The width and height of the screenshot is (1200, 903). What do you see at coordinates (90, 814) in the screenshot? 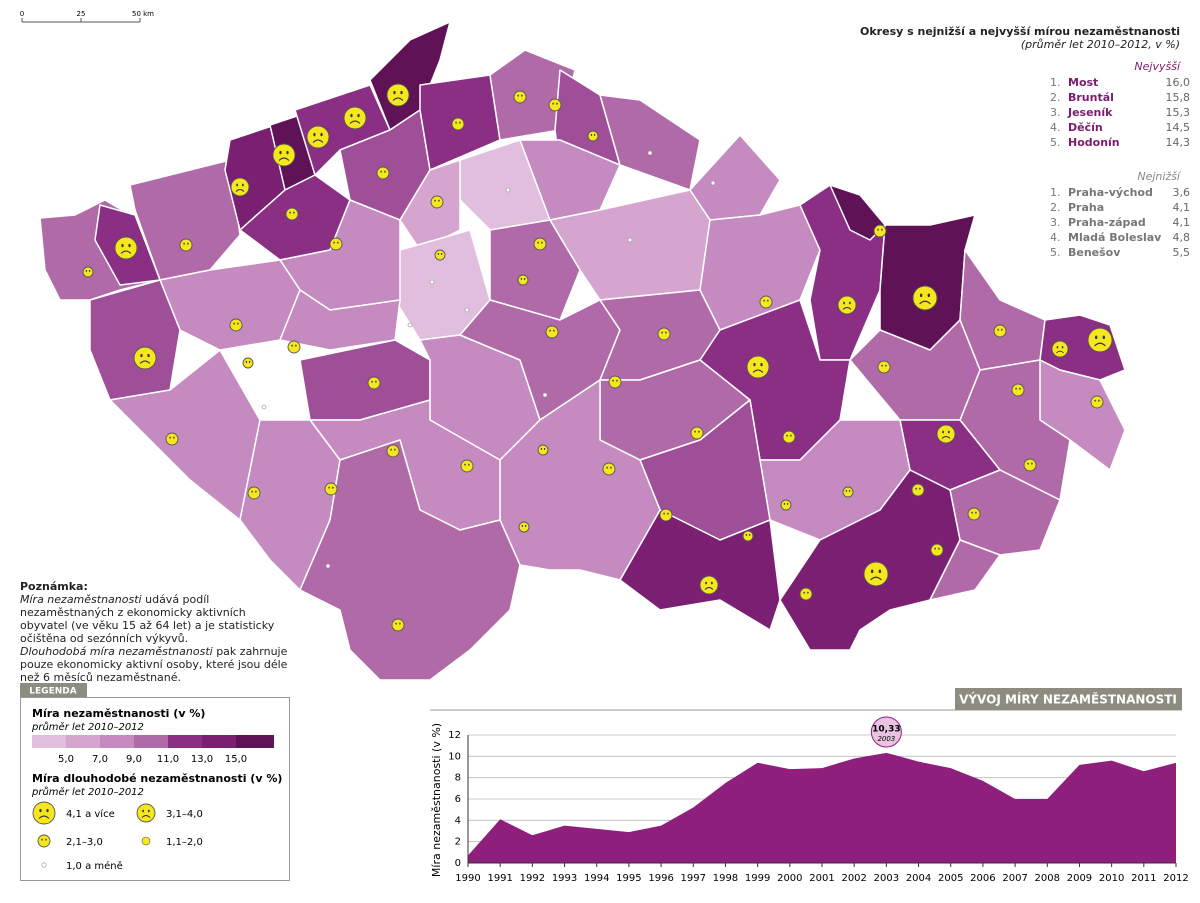
I see `legend-class: 4,1 a více` at bounding box center [90, 814].